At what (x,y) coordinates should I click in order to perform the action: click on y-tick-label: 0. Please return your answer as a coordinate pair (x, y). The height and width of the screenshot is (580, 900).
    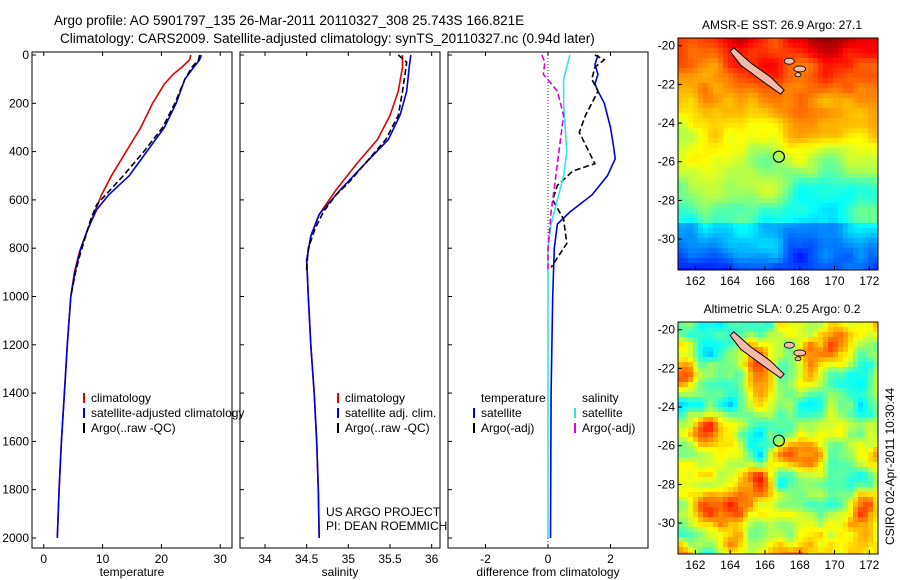
    Looking at the image, I should click on (25, 55).